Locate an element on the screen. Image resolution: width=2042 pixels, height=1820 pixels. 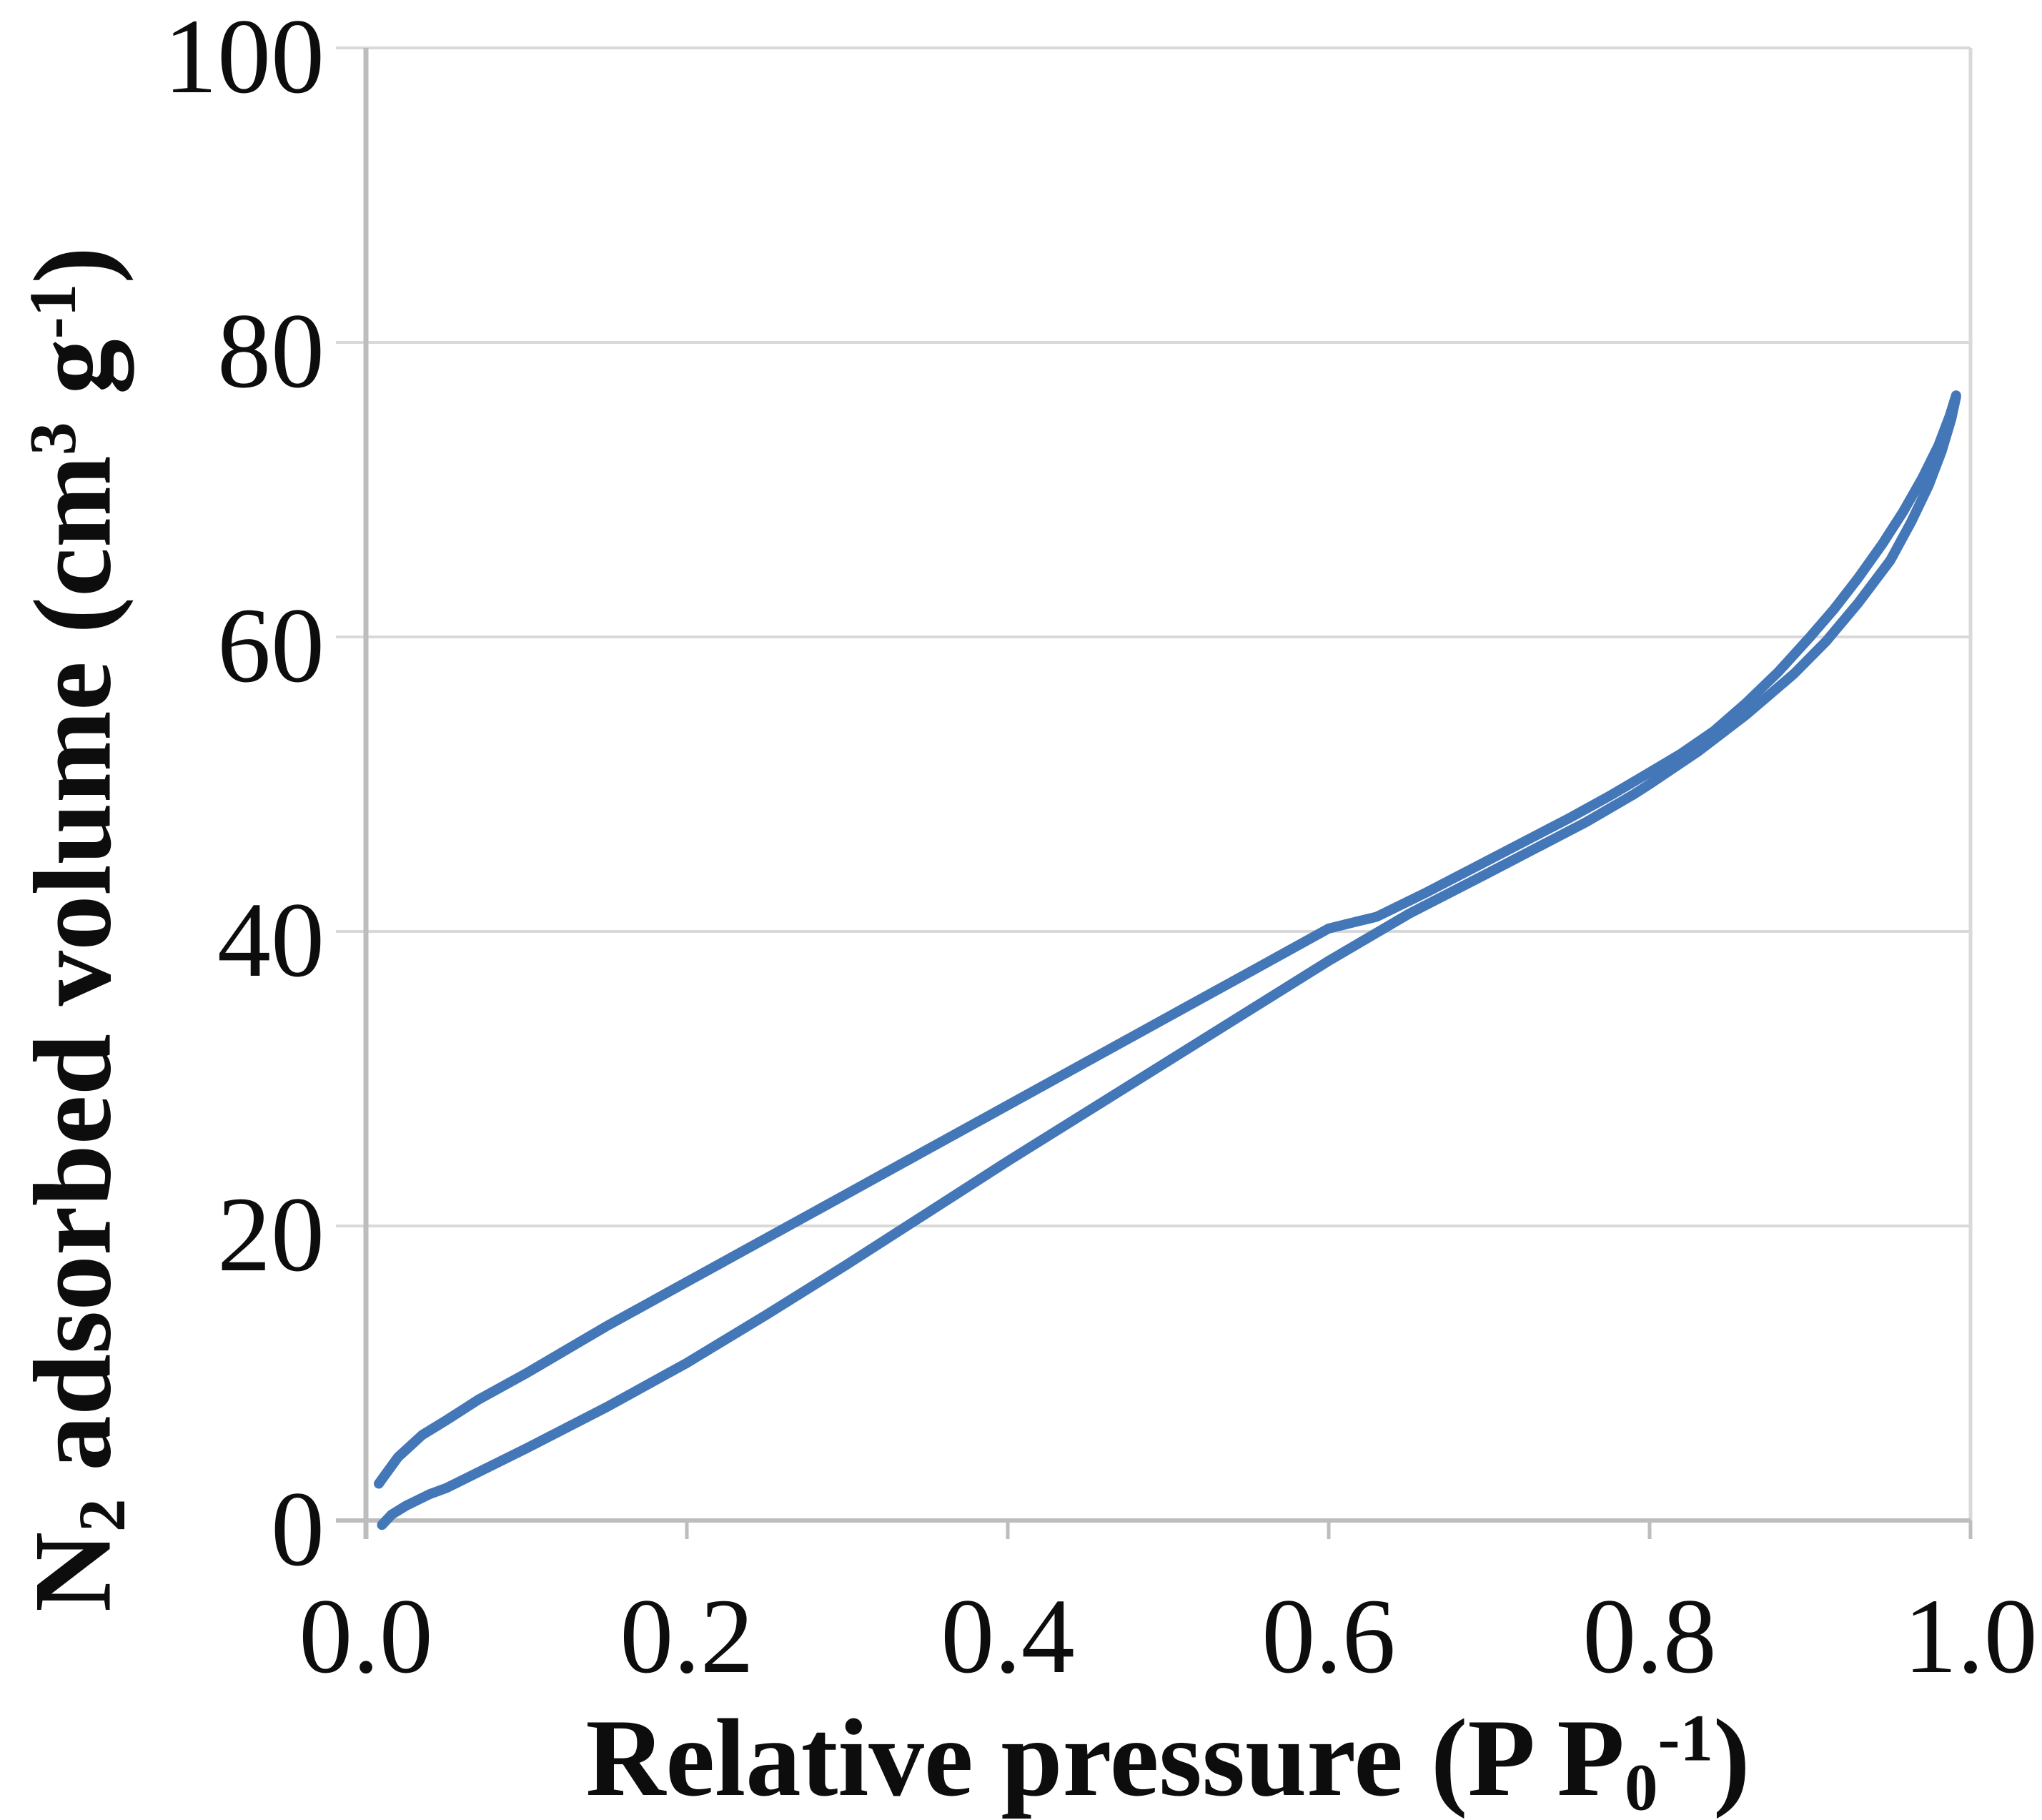
x-tick-label: 0.6 is located at coordinates (1329, 1636).